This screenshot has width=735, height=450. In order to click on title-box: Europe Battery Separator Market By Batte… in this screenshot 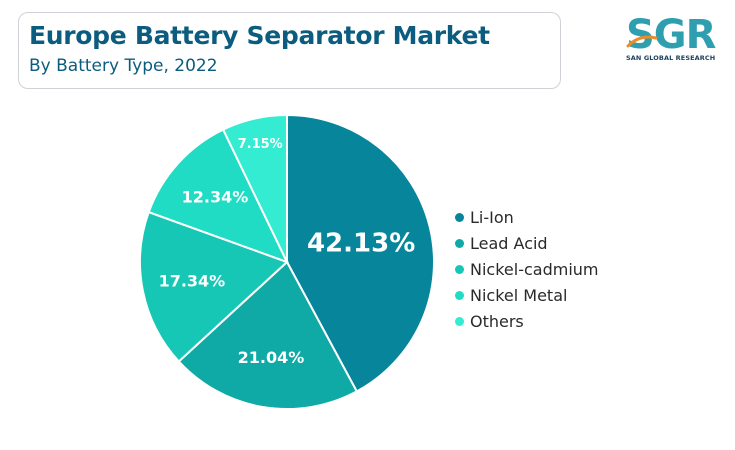, I will do `click(289, 50)`.